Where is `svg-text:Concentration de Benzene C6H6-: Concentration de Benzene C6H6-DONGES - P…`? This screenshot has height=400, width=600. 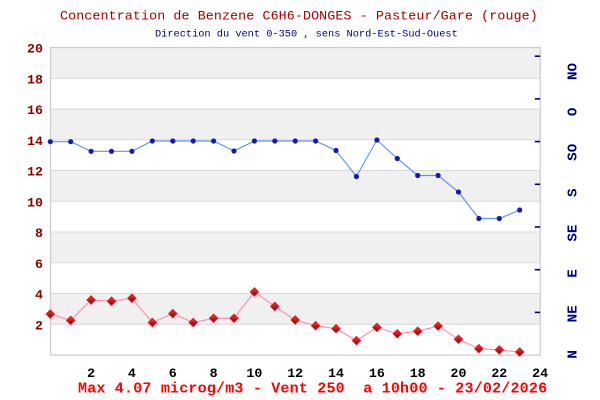
svg-text:Concentration de Benzene C6H6-: Concentration de Benzene C6H6-DONGES - P… is located at coordinates (299, 15).